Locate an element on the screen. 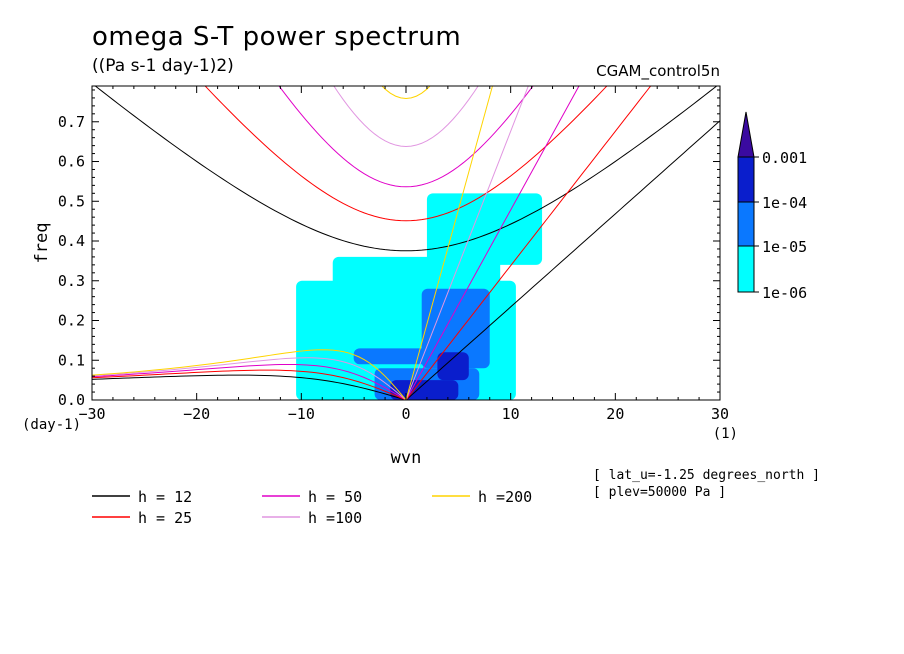 This screenshot has height=654, width=904. y-units-label: (day-1) is located at coordinates (51, 425).